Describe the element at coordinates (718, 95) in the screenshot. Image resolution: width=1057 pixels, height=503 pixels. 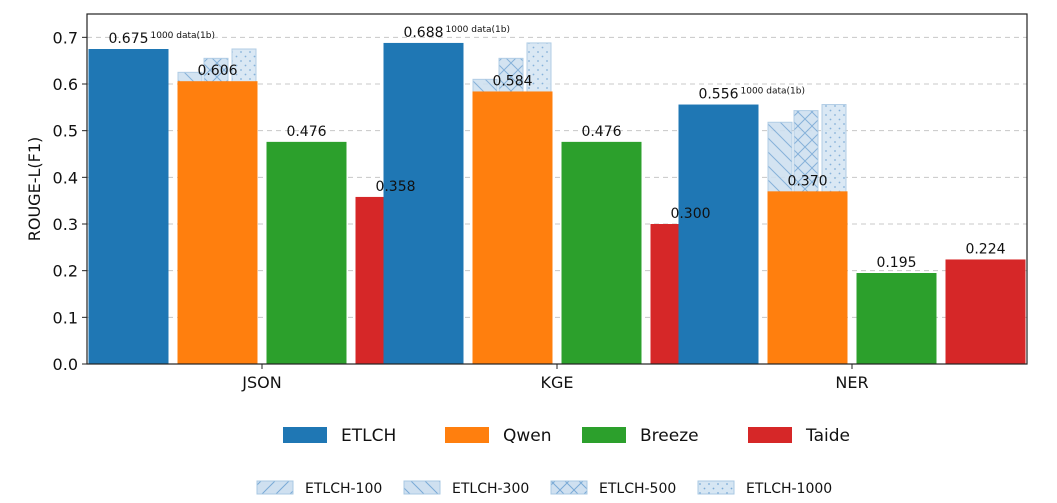
I see `data-label-etlch-ner: 0.556` at that location.